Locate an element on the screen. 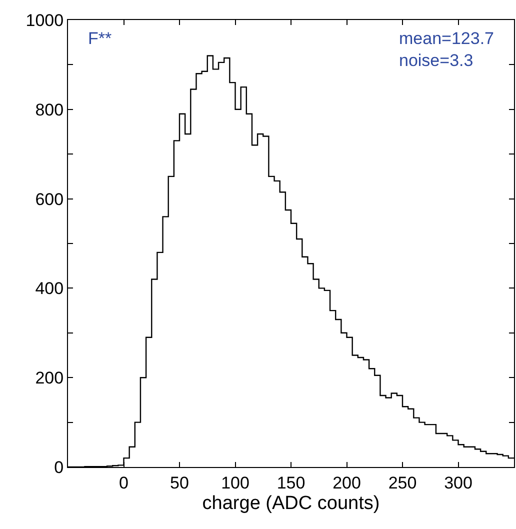 The width and height of the screenshot is (516, 529). x-tick-label: 100 is located at coordinates (235, 482).